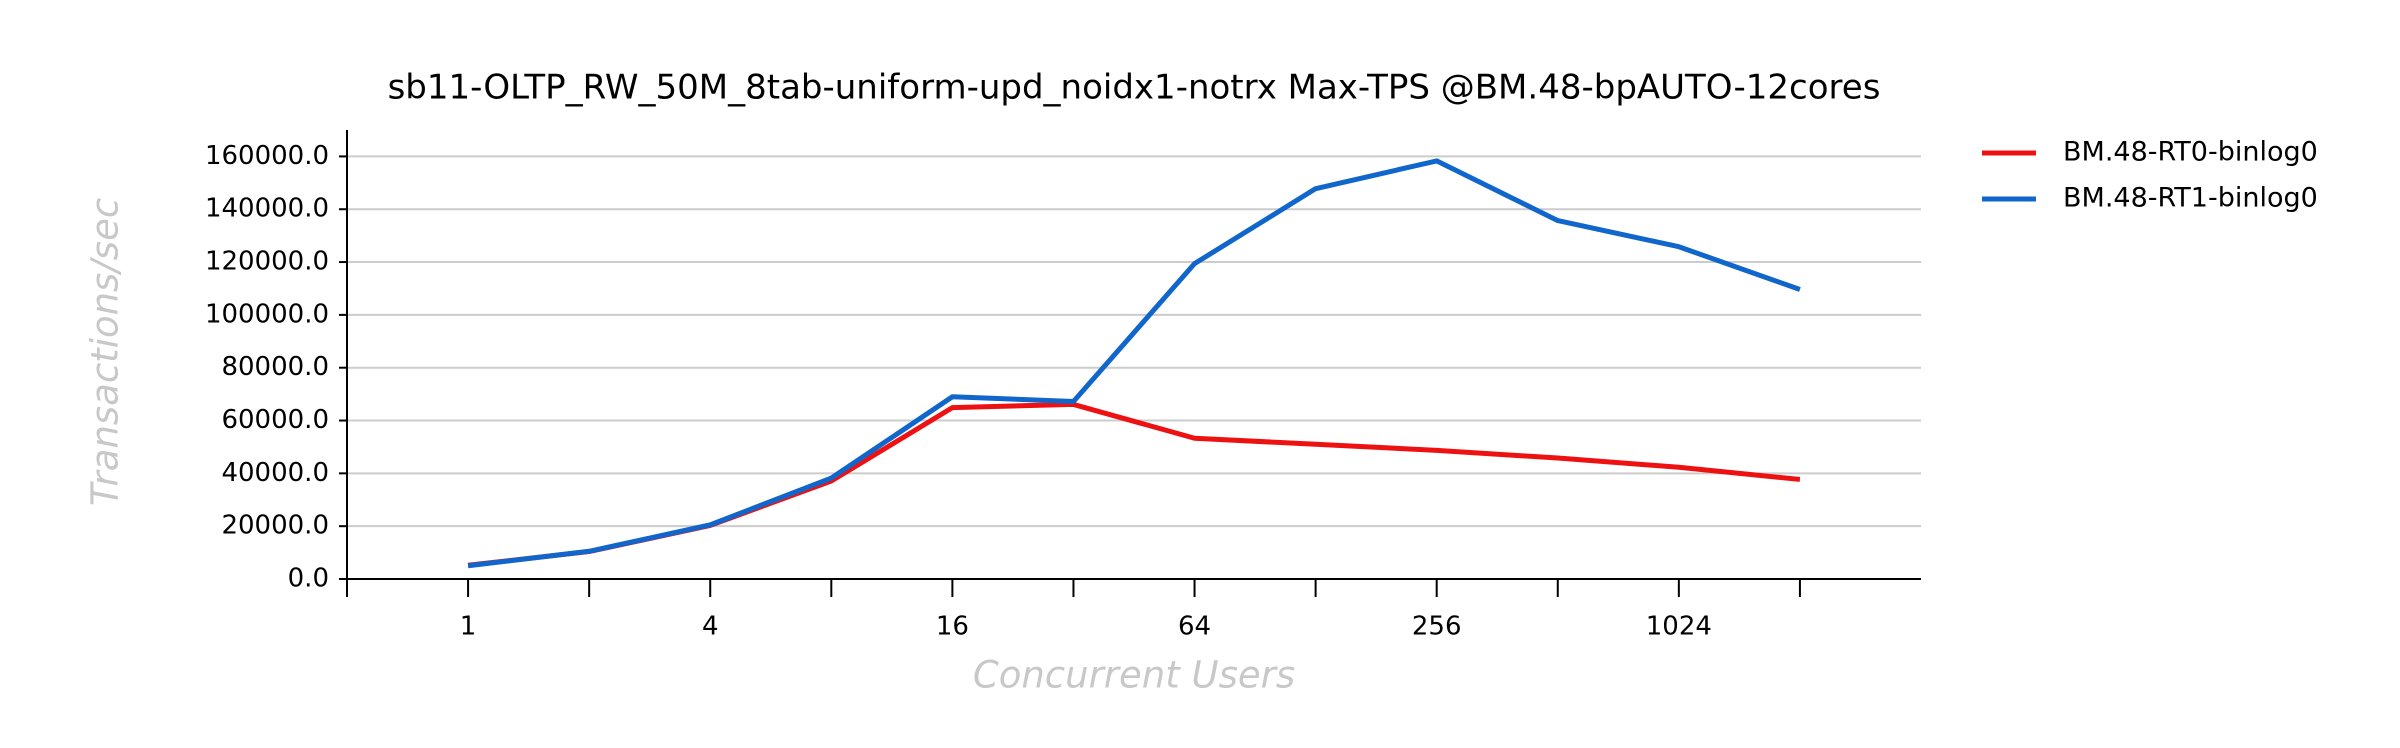  I want to click on x-tick-label: 16, so click(952, 627).